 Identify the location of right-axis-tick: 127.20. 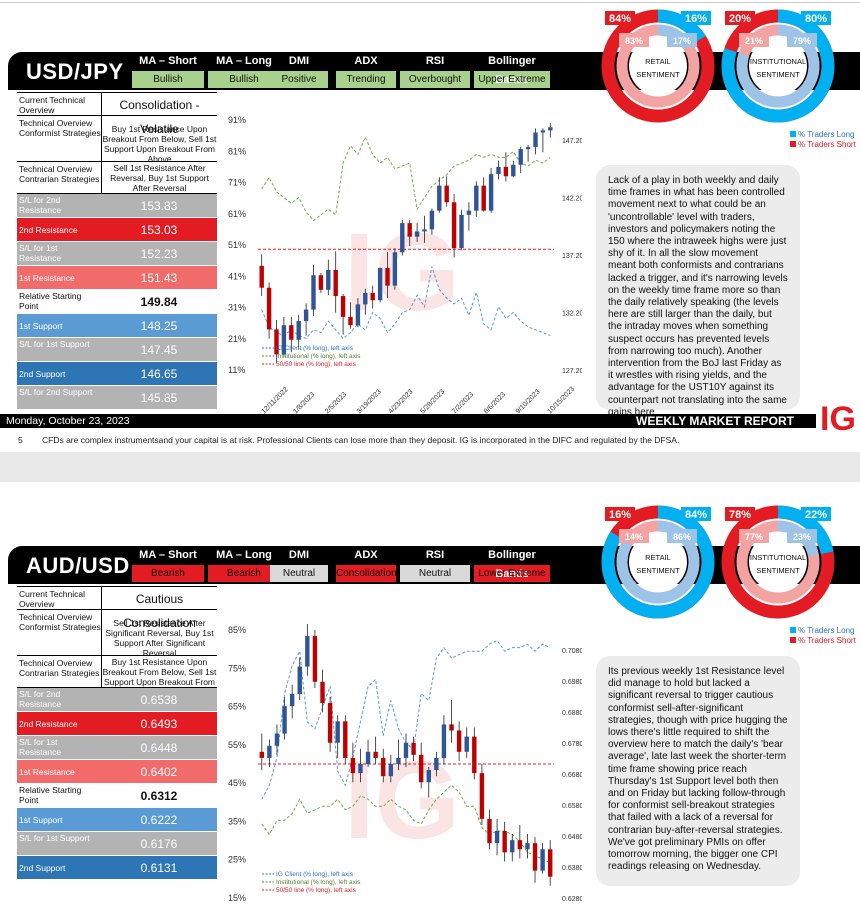
(572, 371).